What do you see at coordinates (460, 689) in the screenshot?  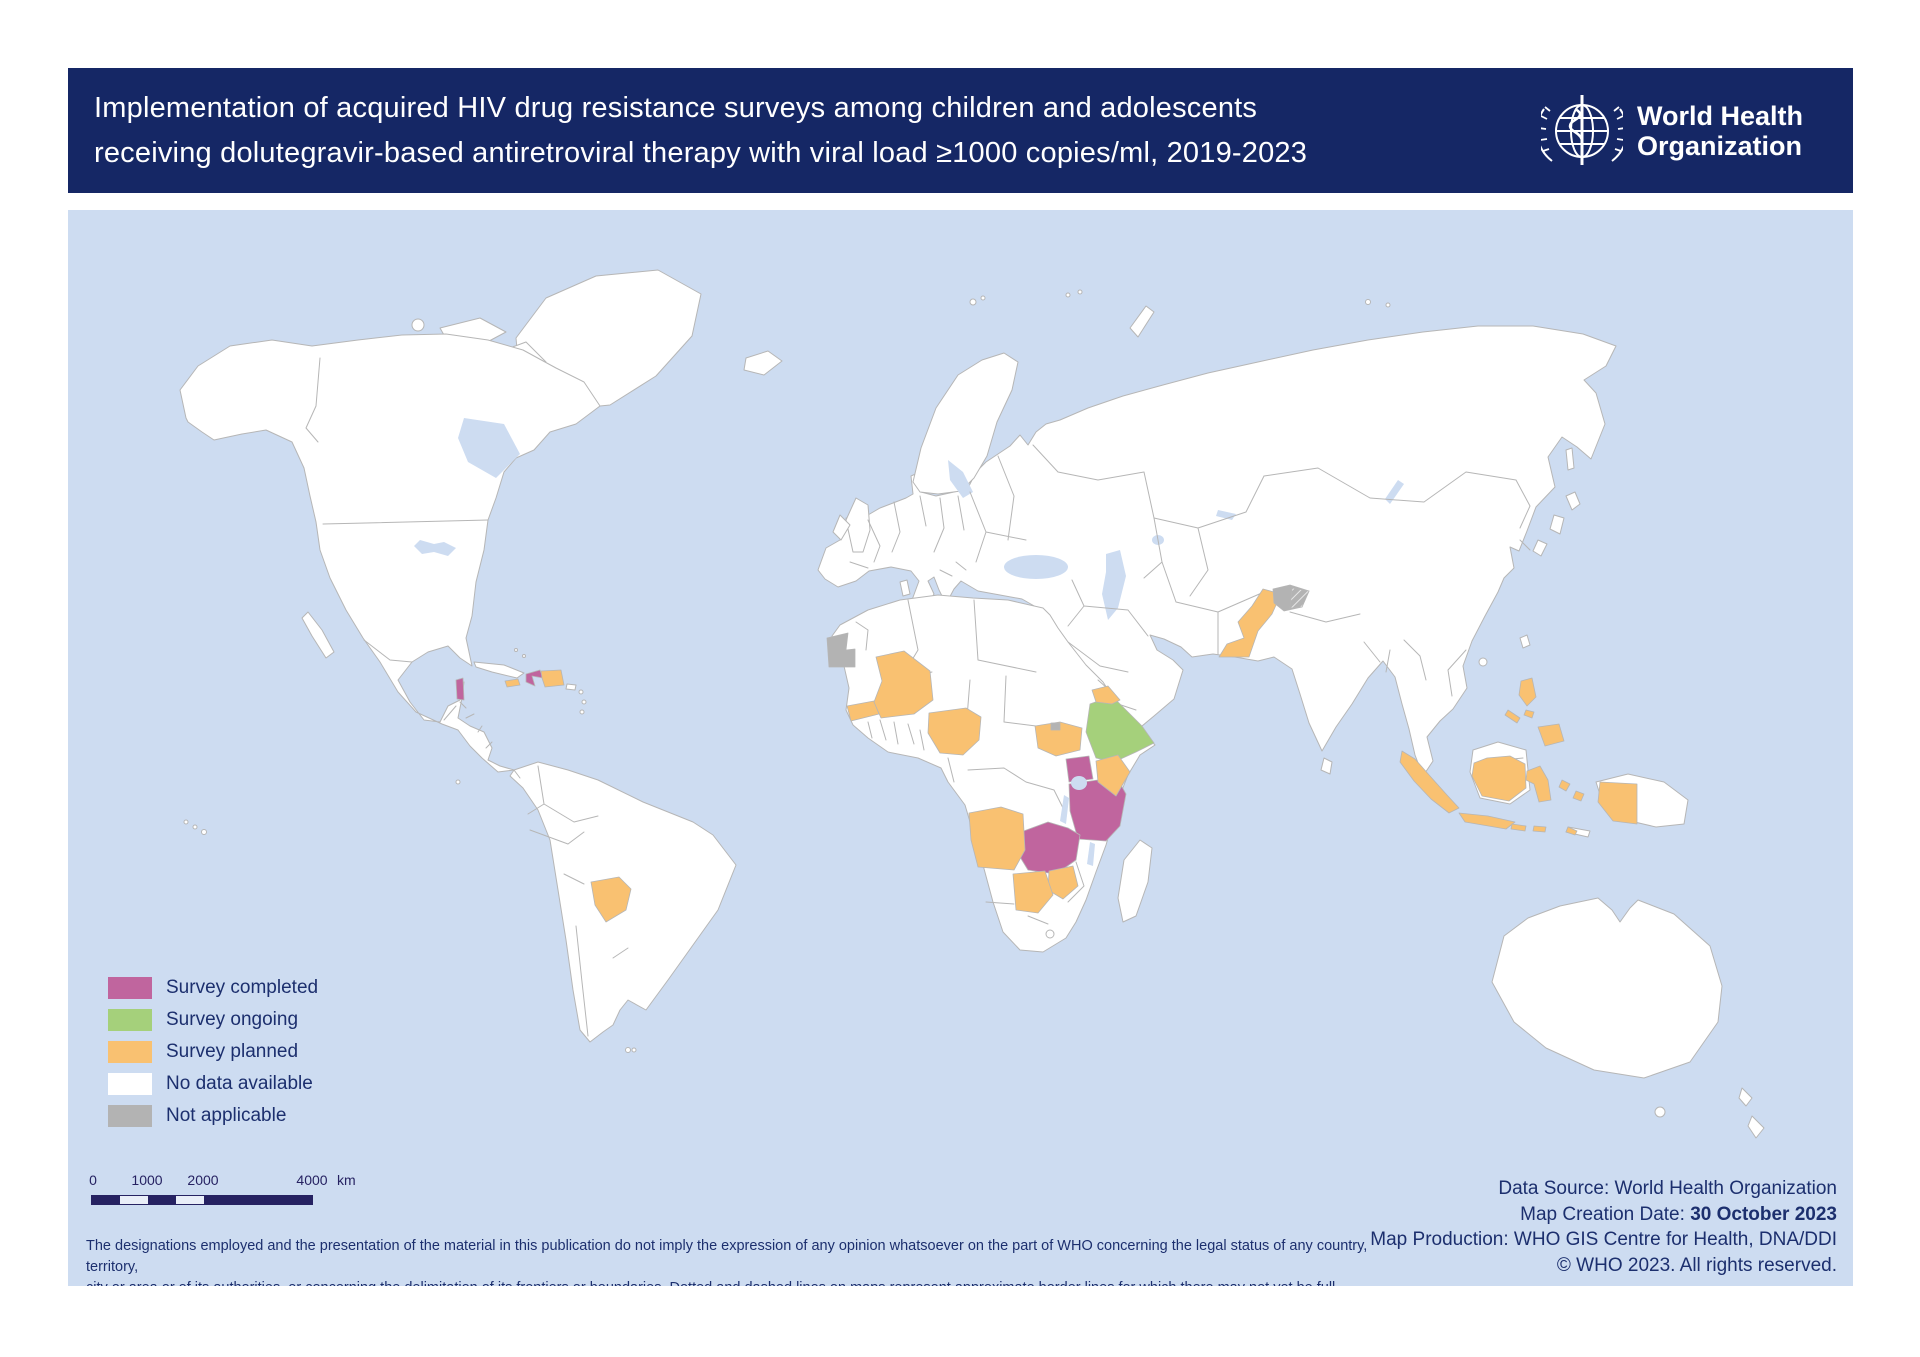 I see `country-belize` at bounding box center [460, 689].